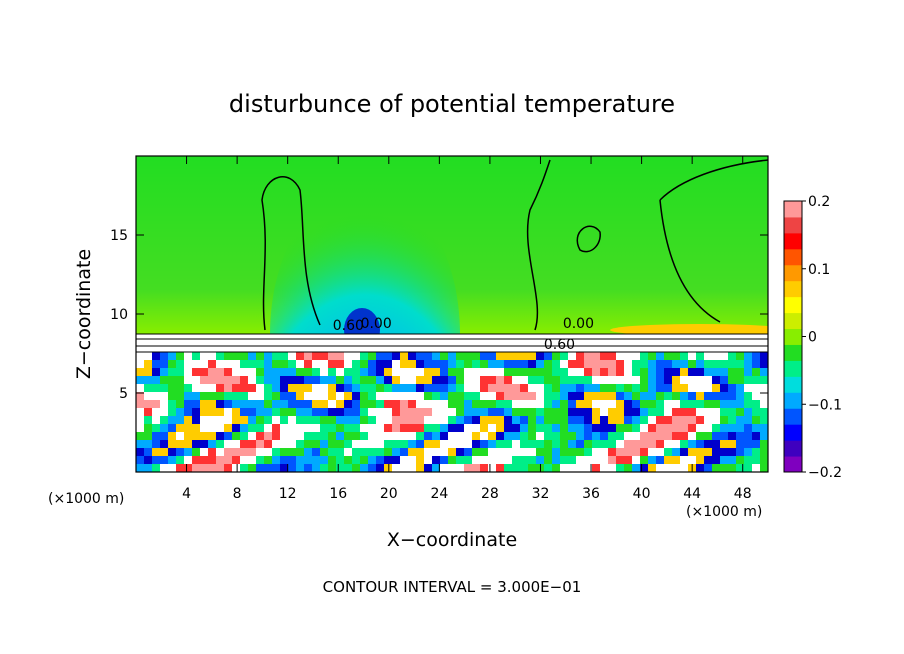 The image size is (904, 654). I want to click on colorbar-tick-label: −0.2, so click(825, 473).